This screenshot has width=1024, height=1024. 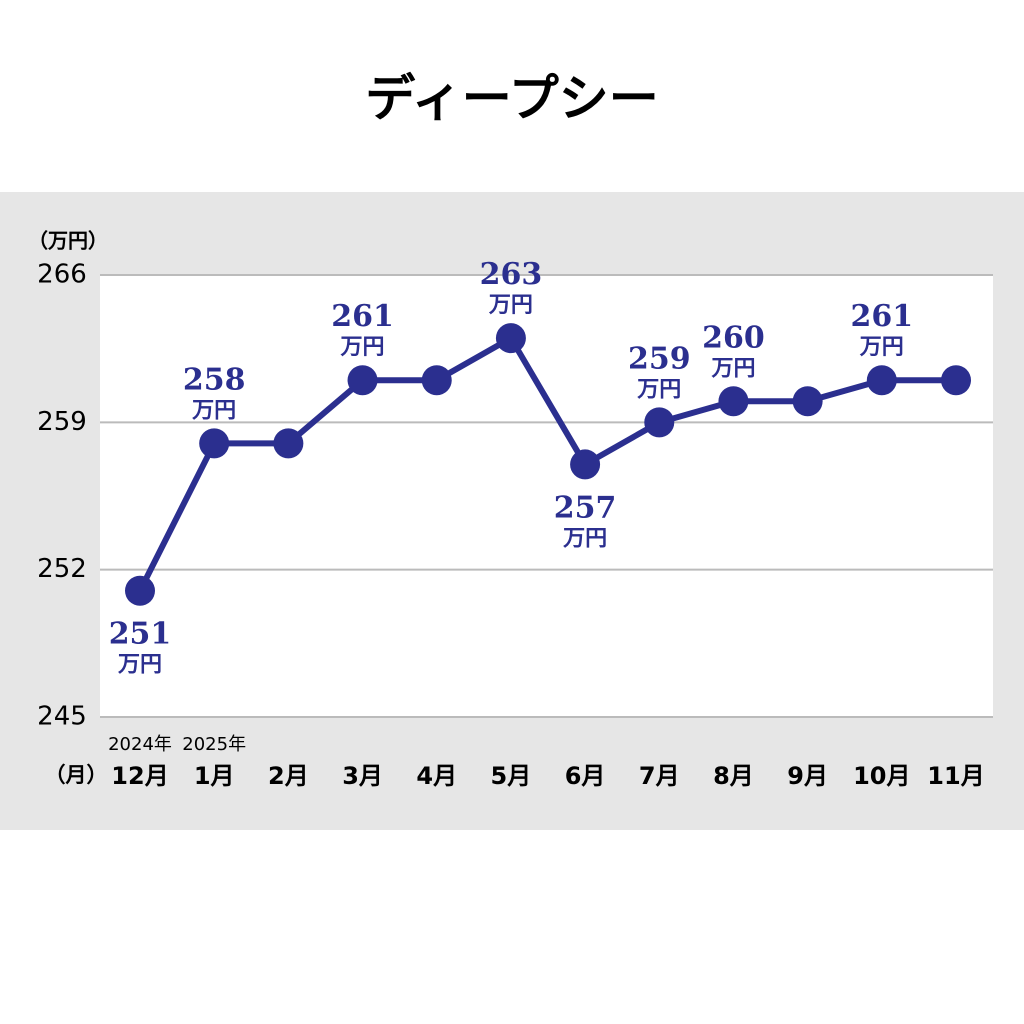 What do you see at coordinates (511, 274) in the screenshot?
I see `data-label: 263` at bounding box center [511, 274].